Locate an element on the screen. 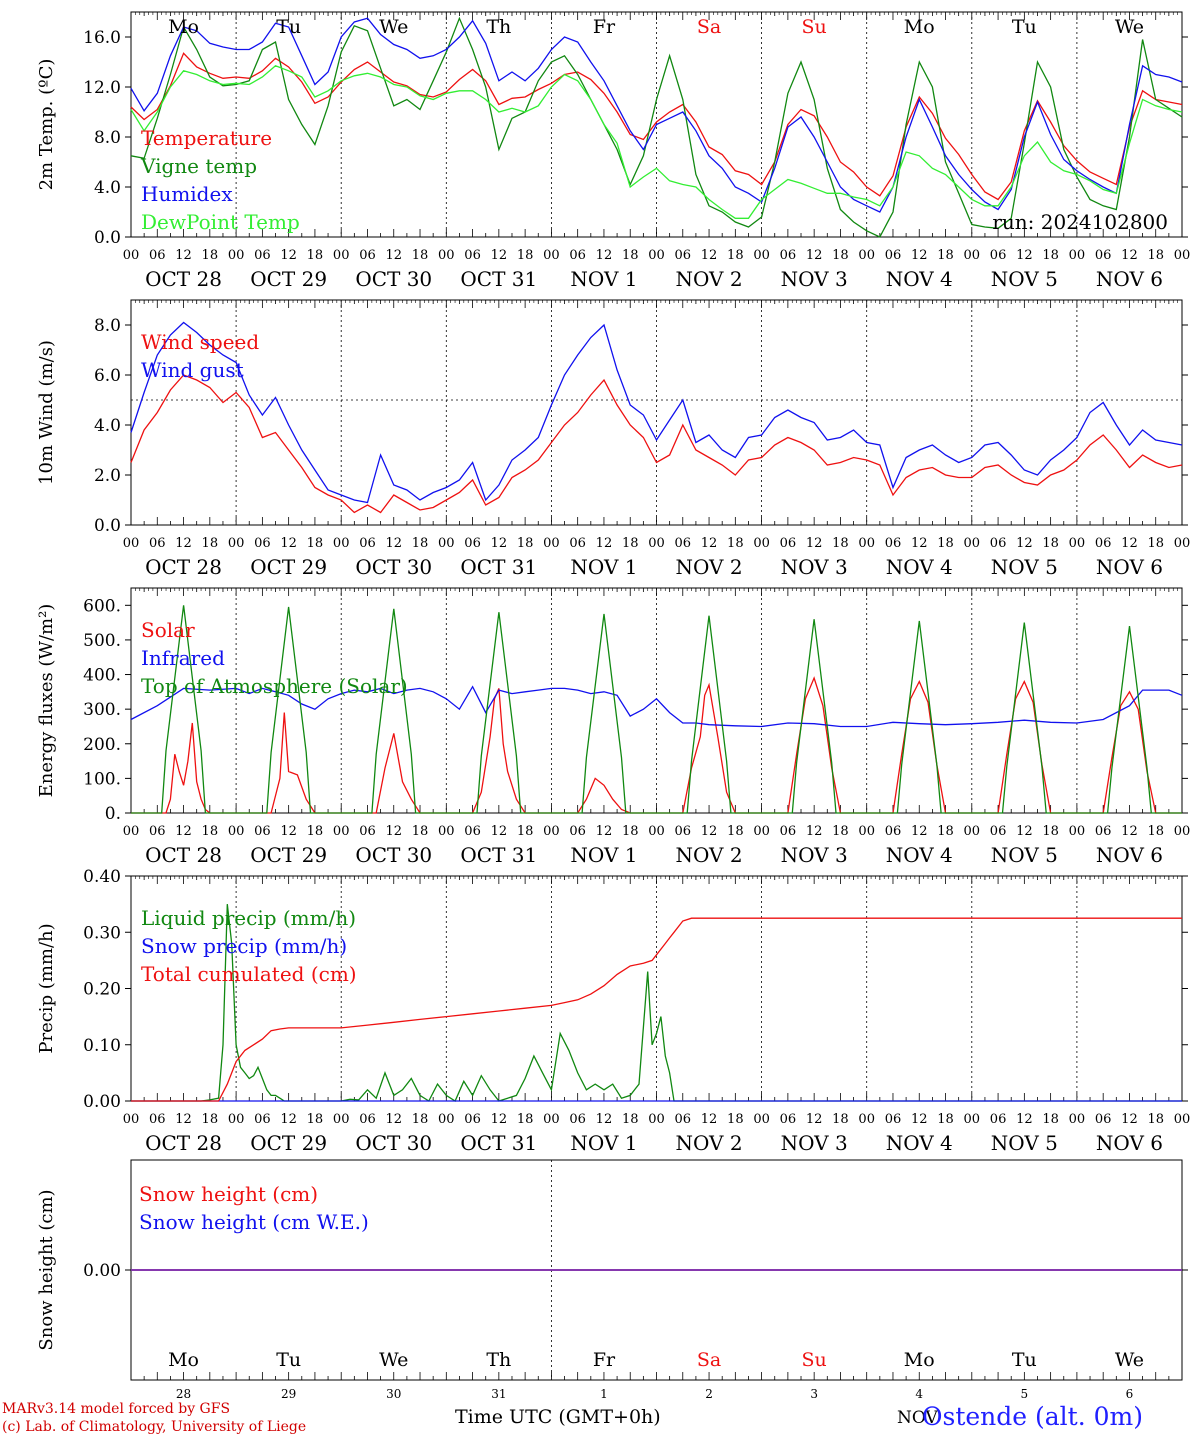  legend-entry: Top of Atmosphere (Solar) is located at coordinates (274, 686).